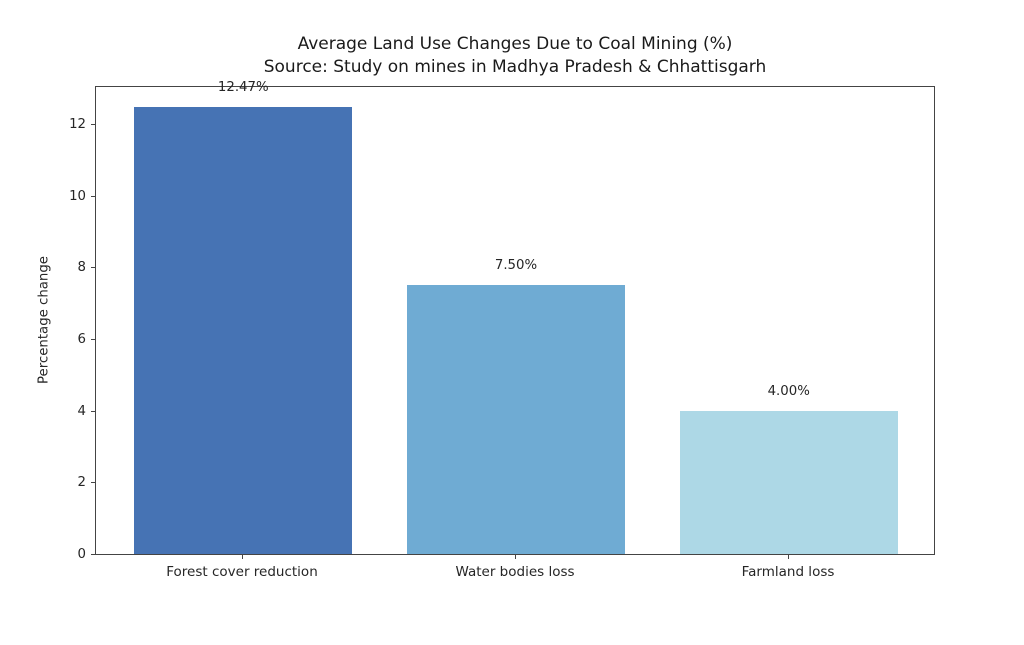 The image size is (1024, 645). What do you see at coordinates (788, 391) in the screenshot?
I see `bar-value-label: 4.00%` at bounding box center [788, 391].